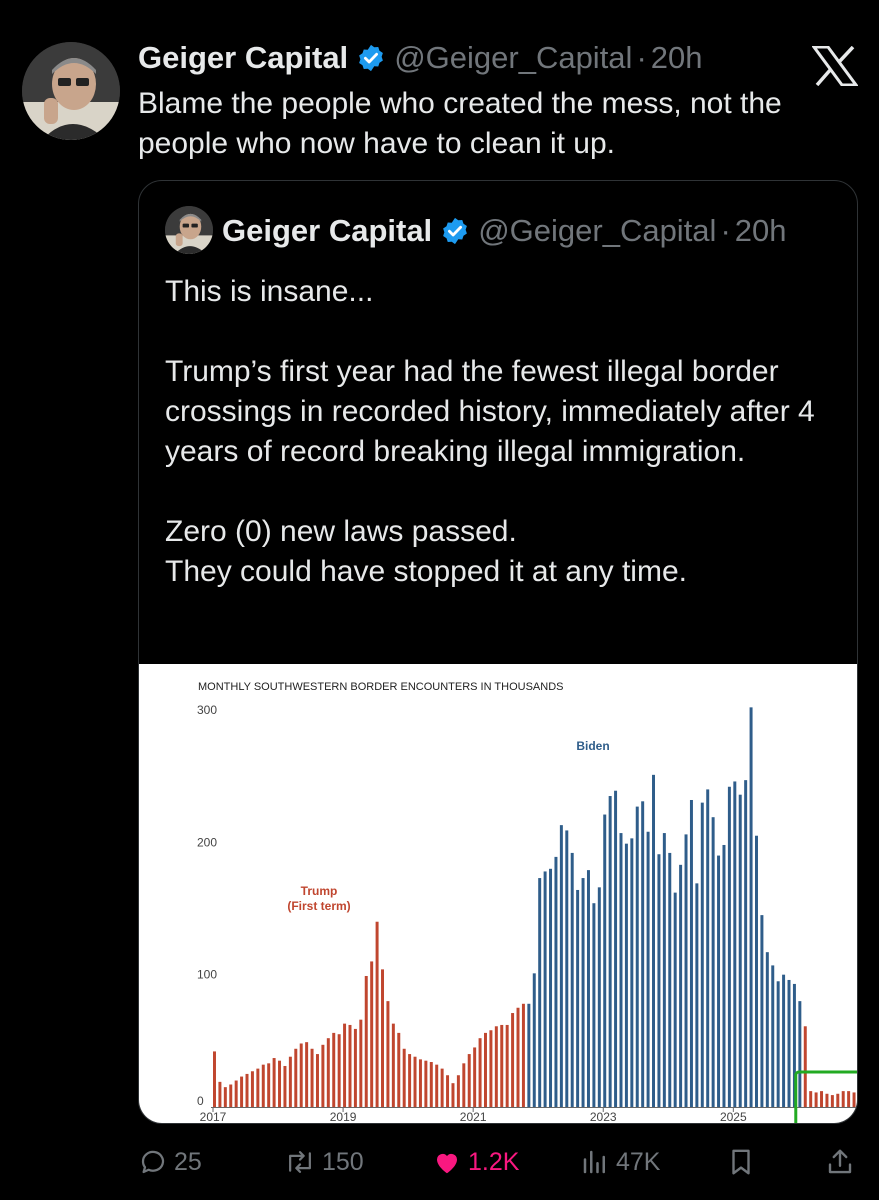  I want to click on chart-annotations: Trump(First term) Biden, so click(448, 826).